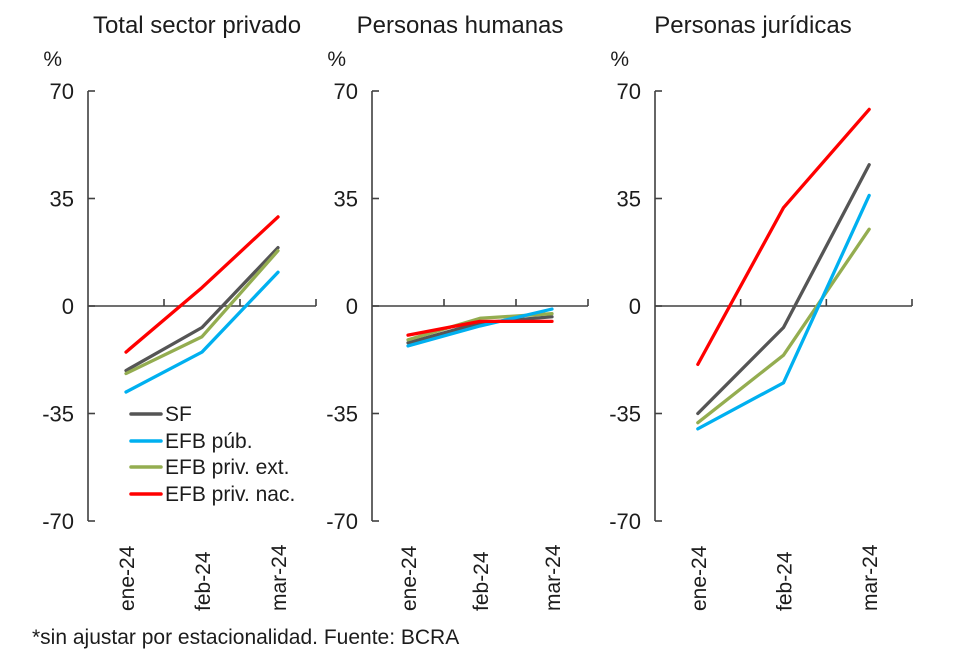 This screenshot has height=664, width=960. What do you see at coordinates (197, 25) in the screenshot?
I see `panel-1-title: Total sector privado` at bounding box center [197, 25].